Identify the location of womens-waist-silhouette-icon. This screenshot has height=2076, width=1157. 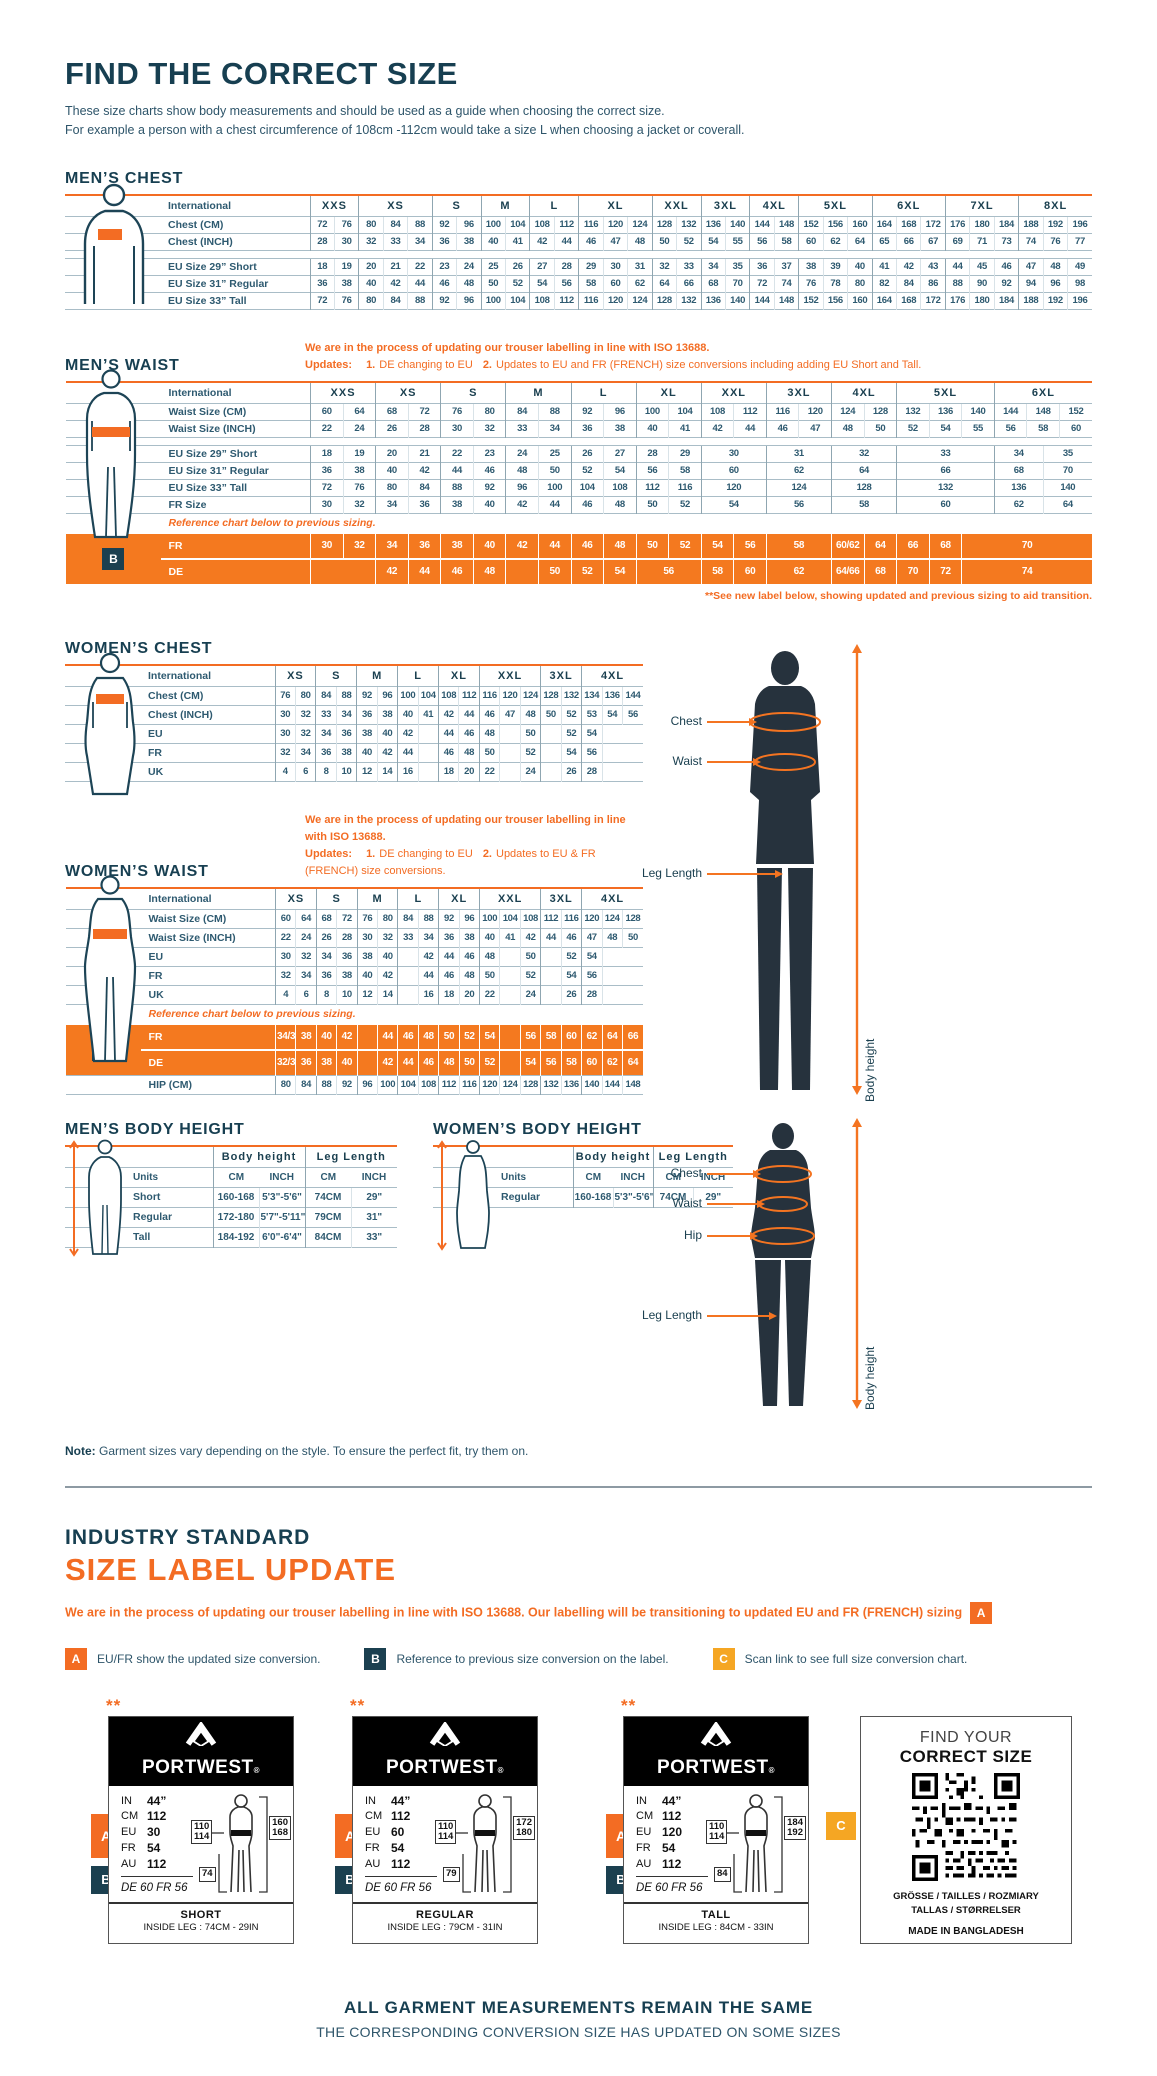
(110, 968).